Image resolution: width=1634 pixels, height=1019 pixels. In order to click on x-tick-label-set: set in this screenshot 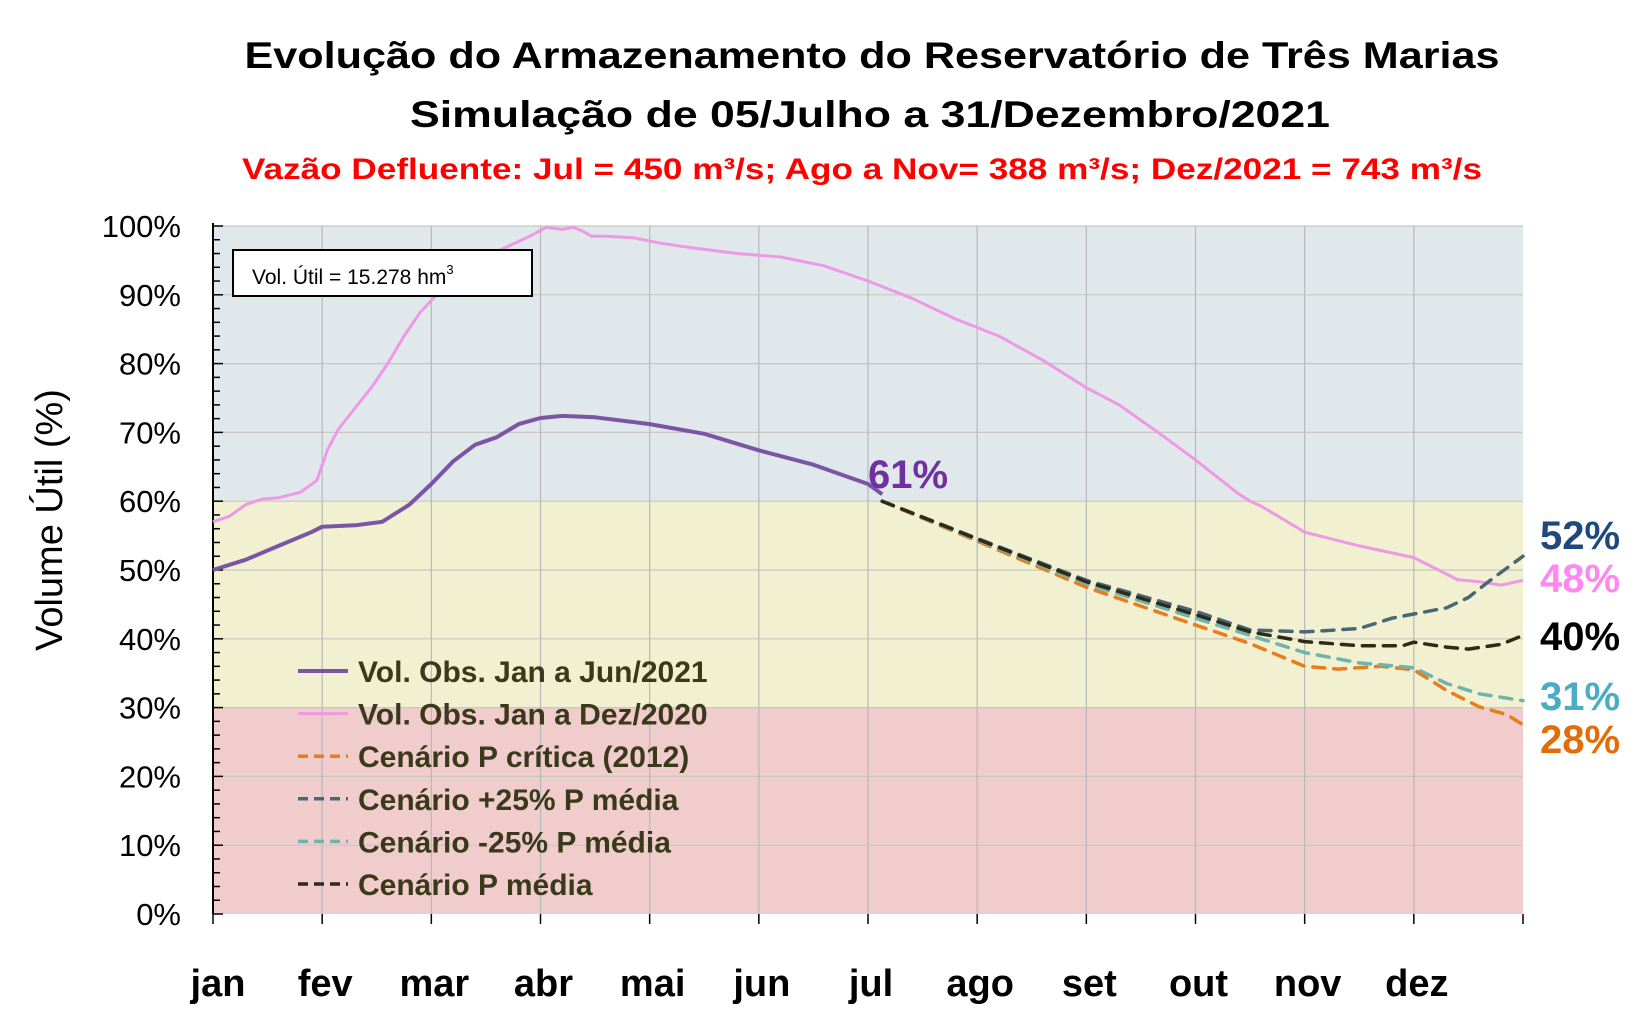, I will do `click(1089, 984)`.